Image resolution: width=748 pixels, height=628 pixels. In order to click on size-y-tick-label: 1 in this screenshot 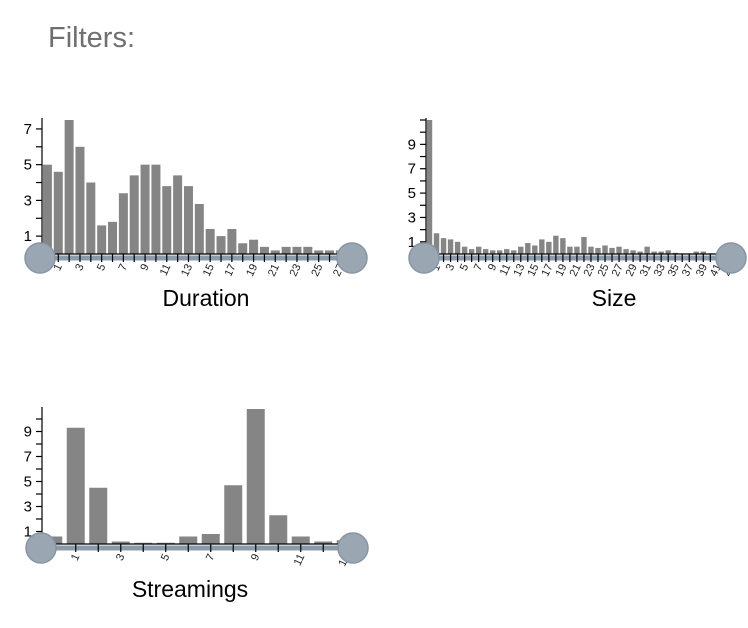, I will do `click(412, 242)`.